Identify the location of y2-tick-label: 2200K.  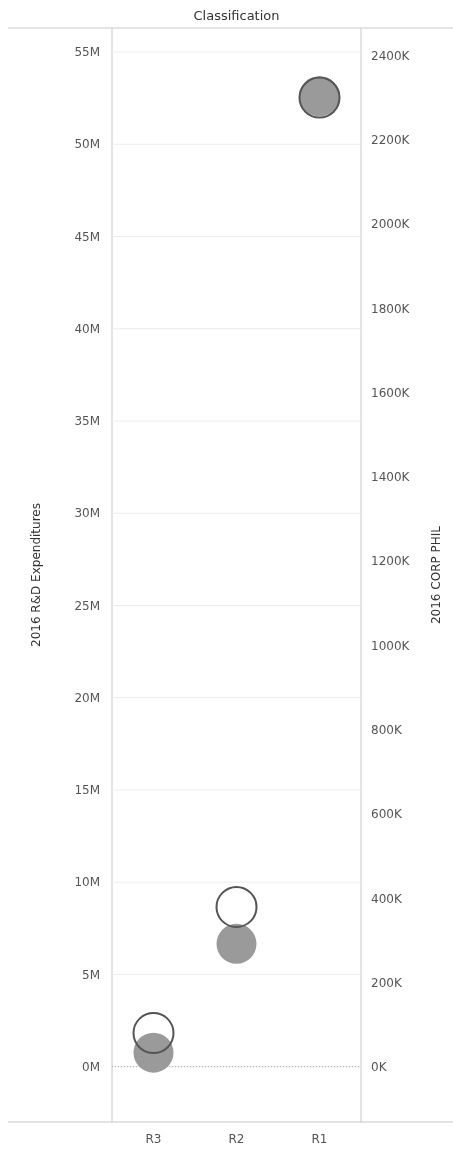
(391, 139).